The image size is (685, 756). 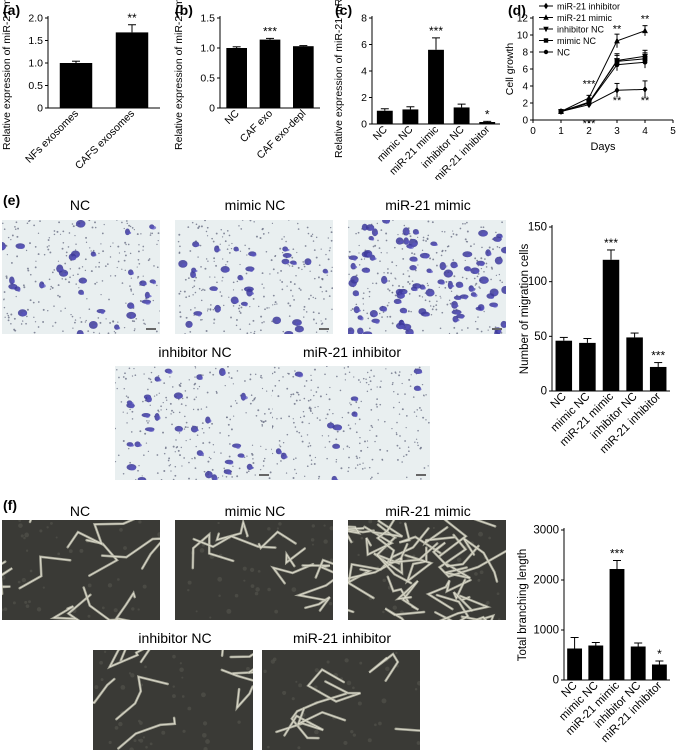 I want to click on e-title-inhibitor-nc: inhibitor NC, so click(x=195, y=352).